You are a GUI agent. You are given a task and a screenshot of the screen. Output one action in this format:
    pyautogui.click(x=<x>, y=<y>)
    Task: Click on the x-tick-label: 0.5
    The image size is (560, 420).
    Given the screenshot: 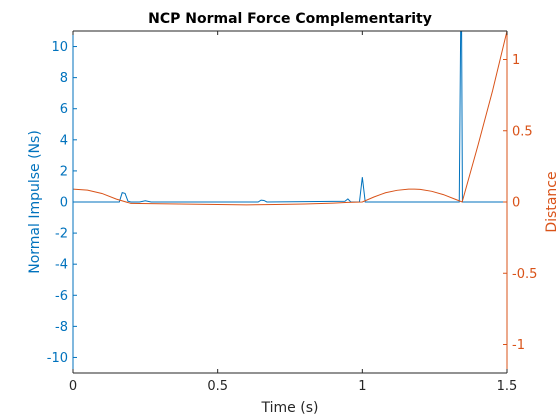 What is the action you would take?
    pyautogui.click(x=217, y=386)
    